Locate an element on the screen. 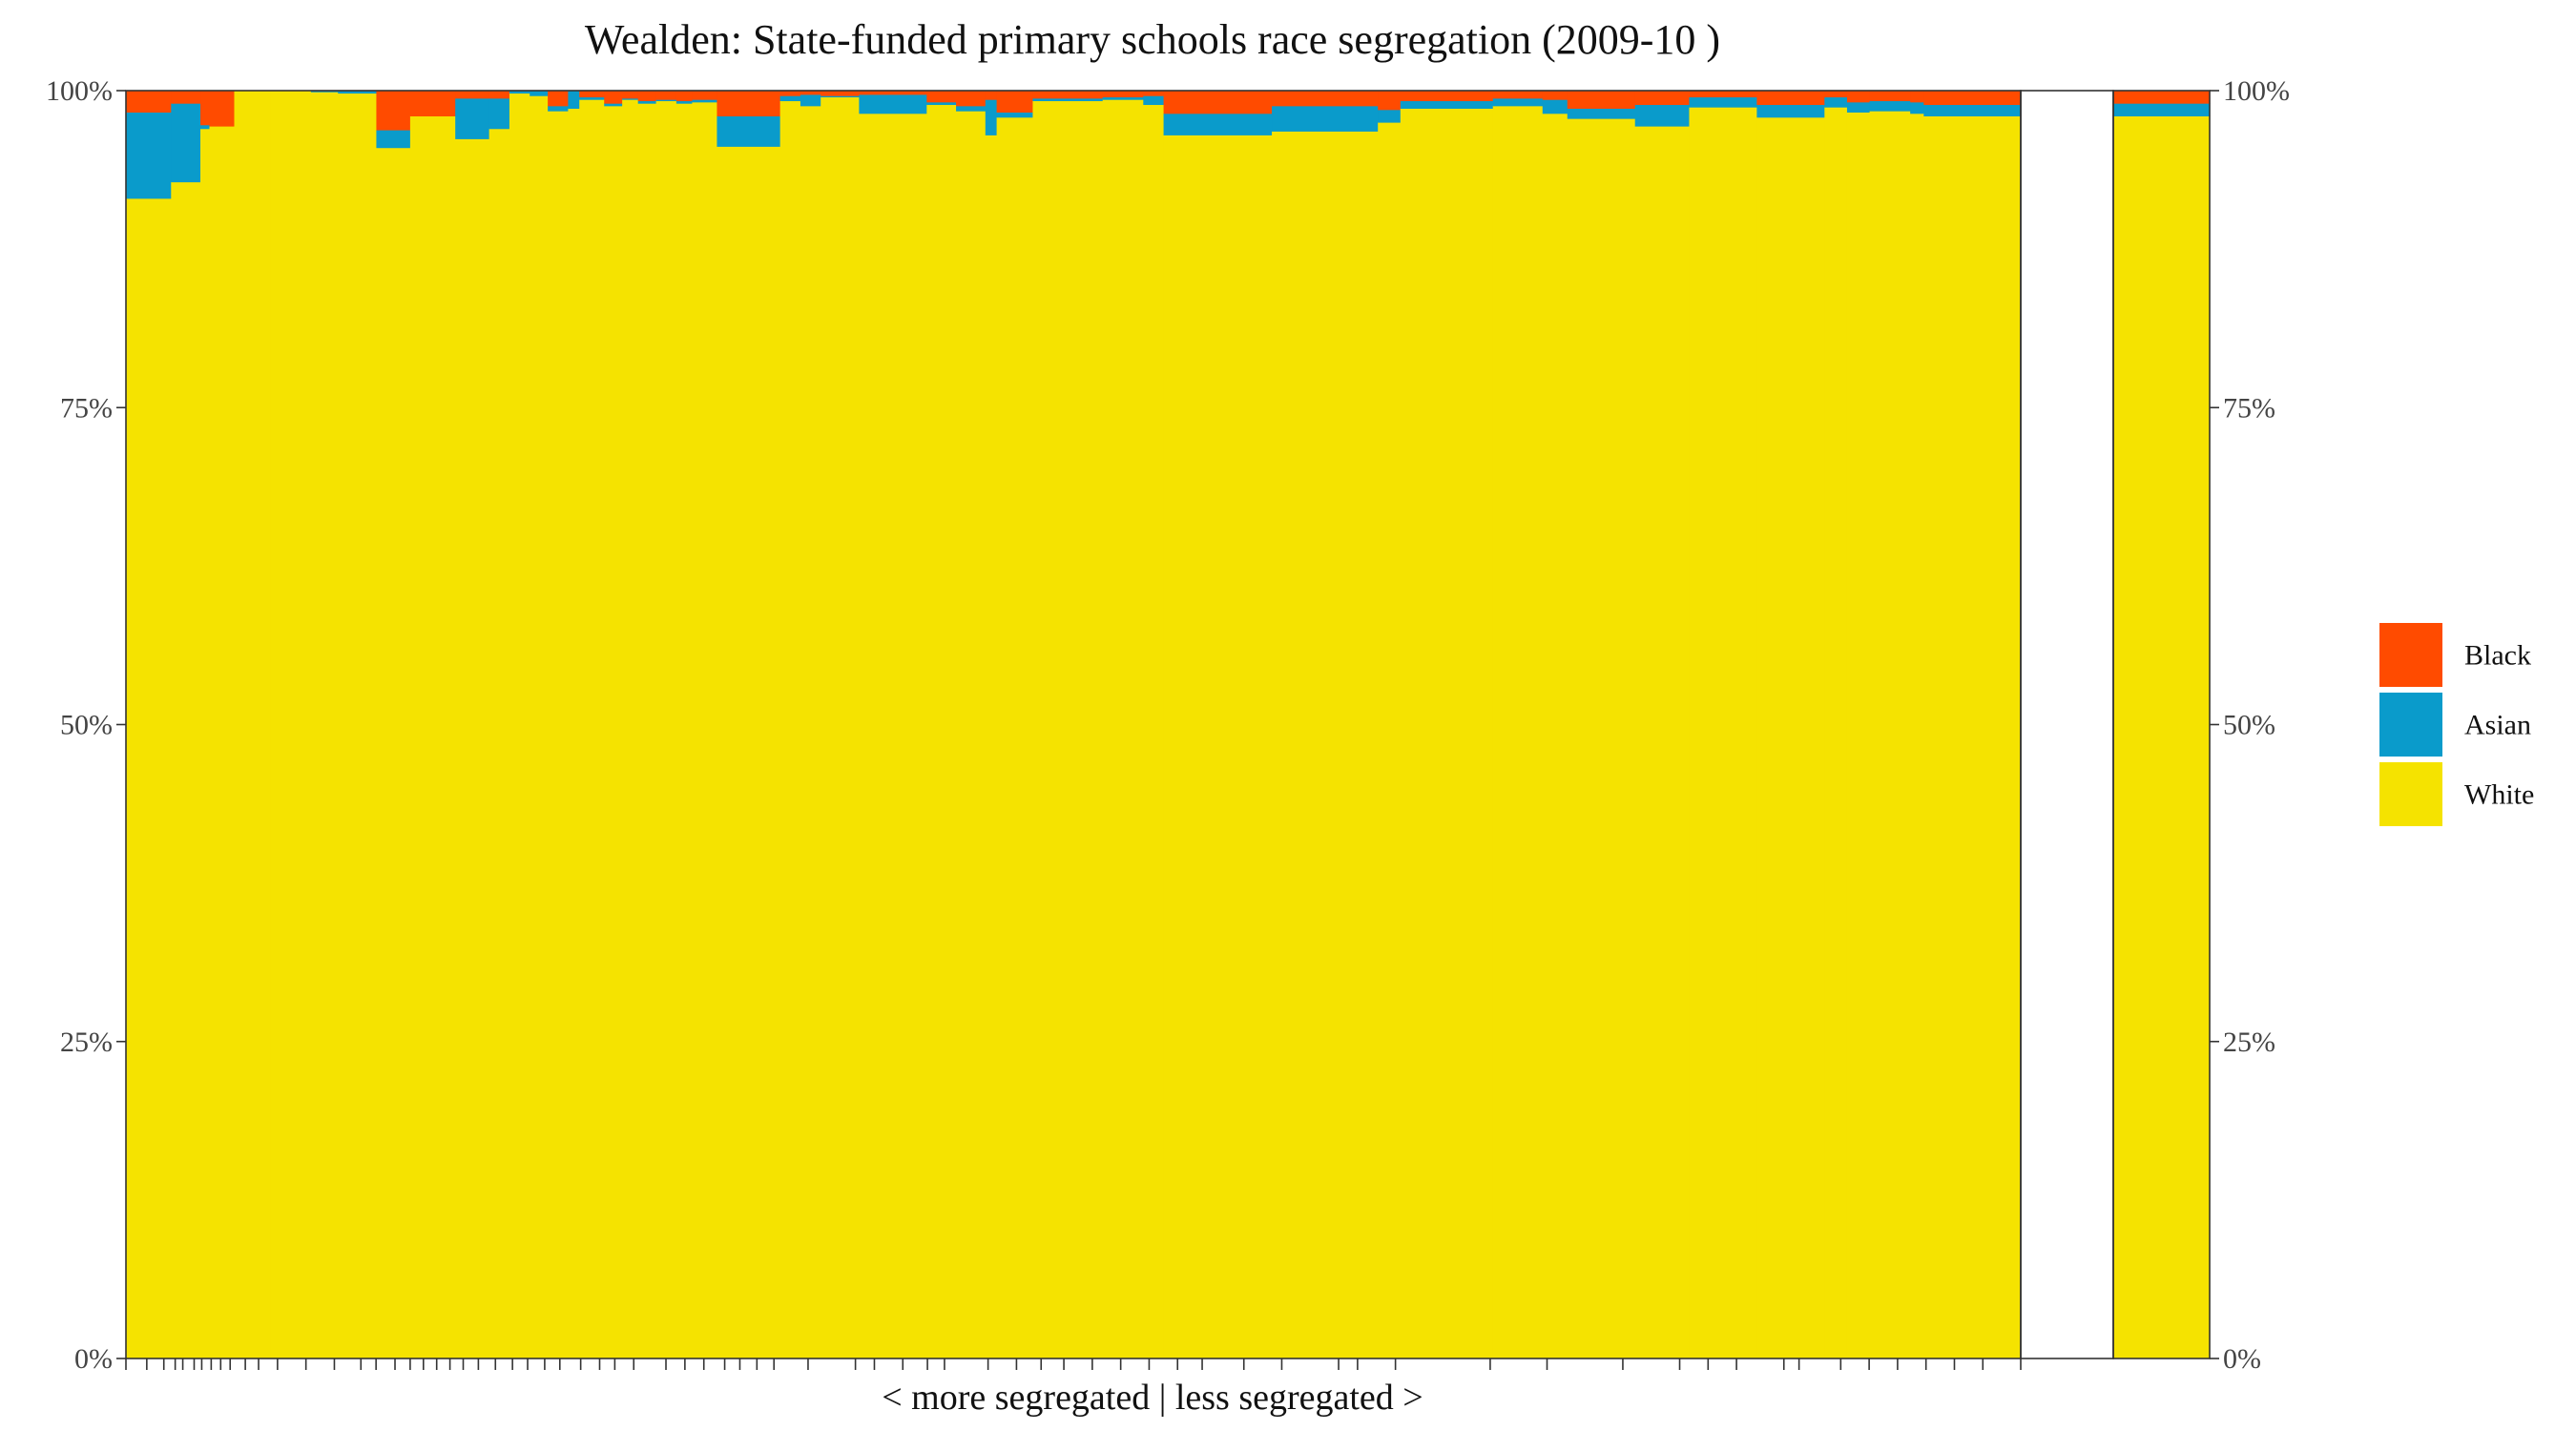 This screenshot has width=2576, height=1431. school-bar-19-black-segment is located at coordinates (558, 99).